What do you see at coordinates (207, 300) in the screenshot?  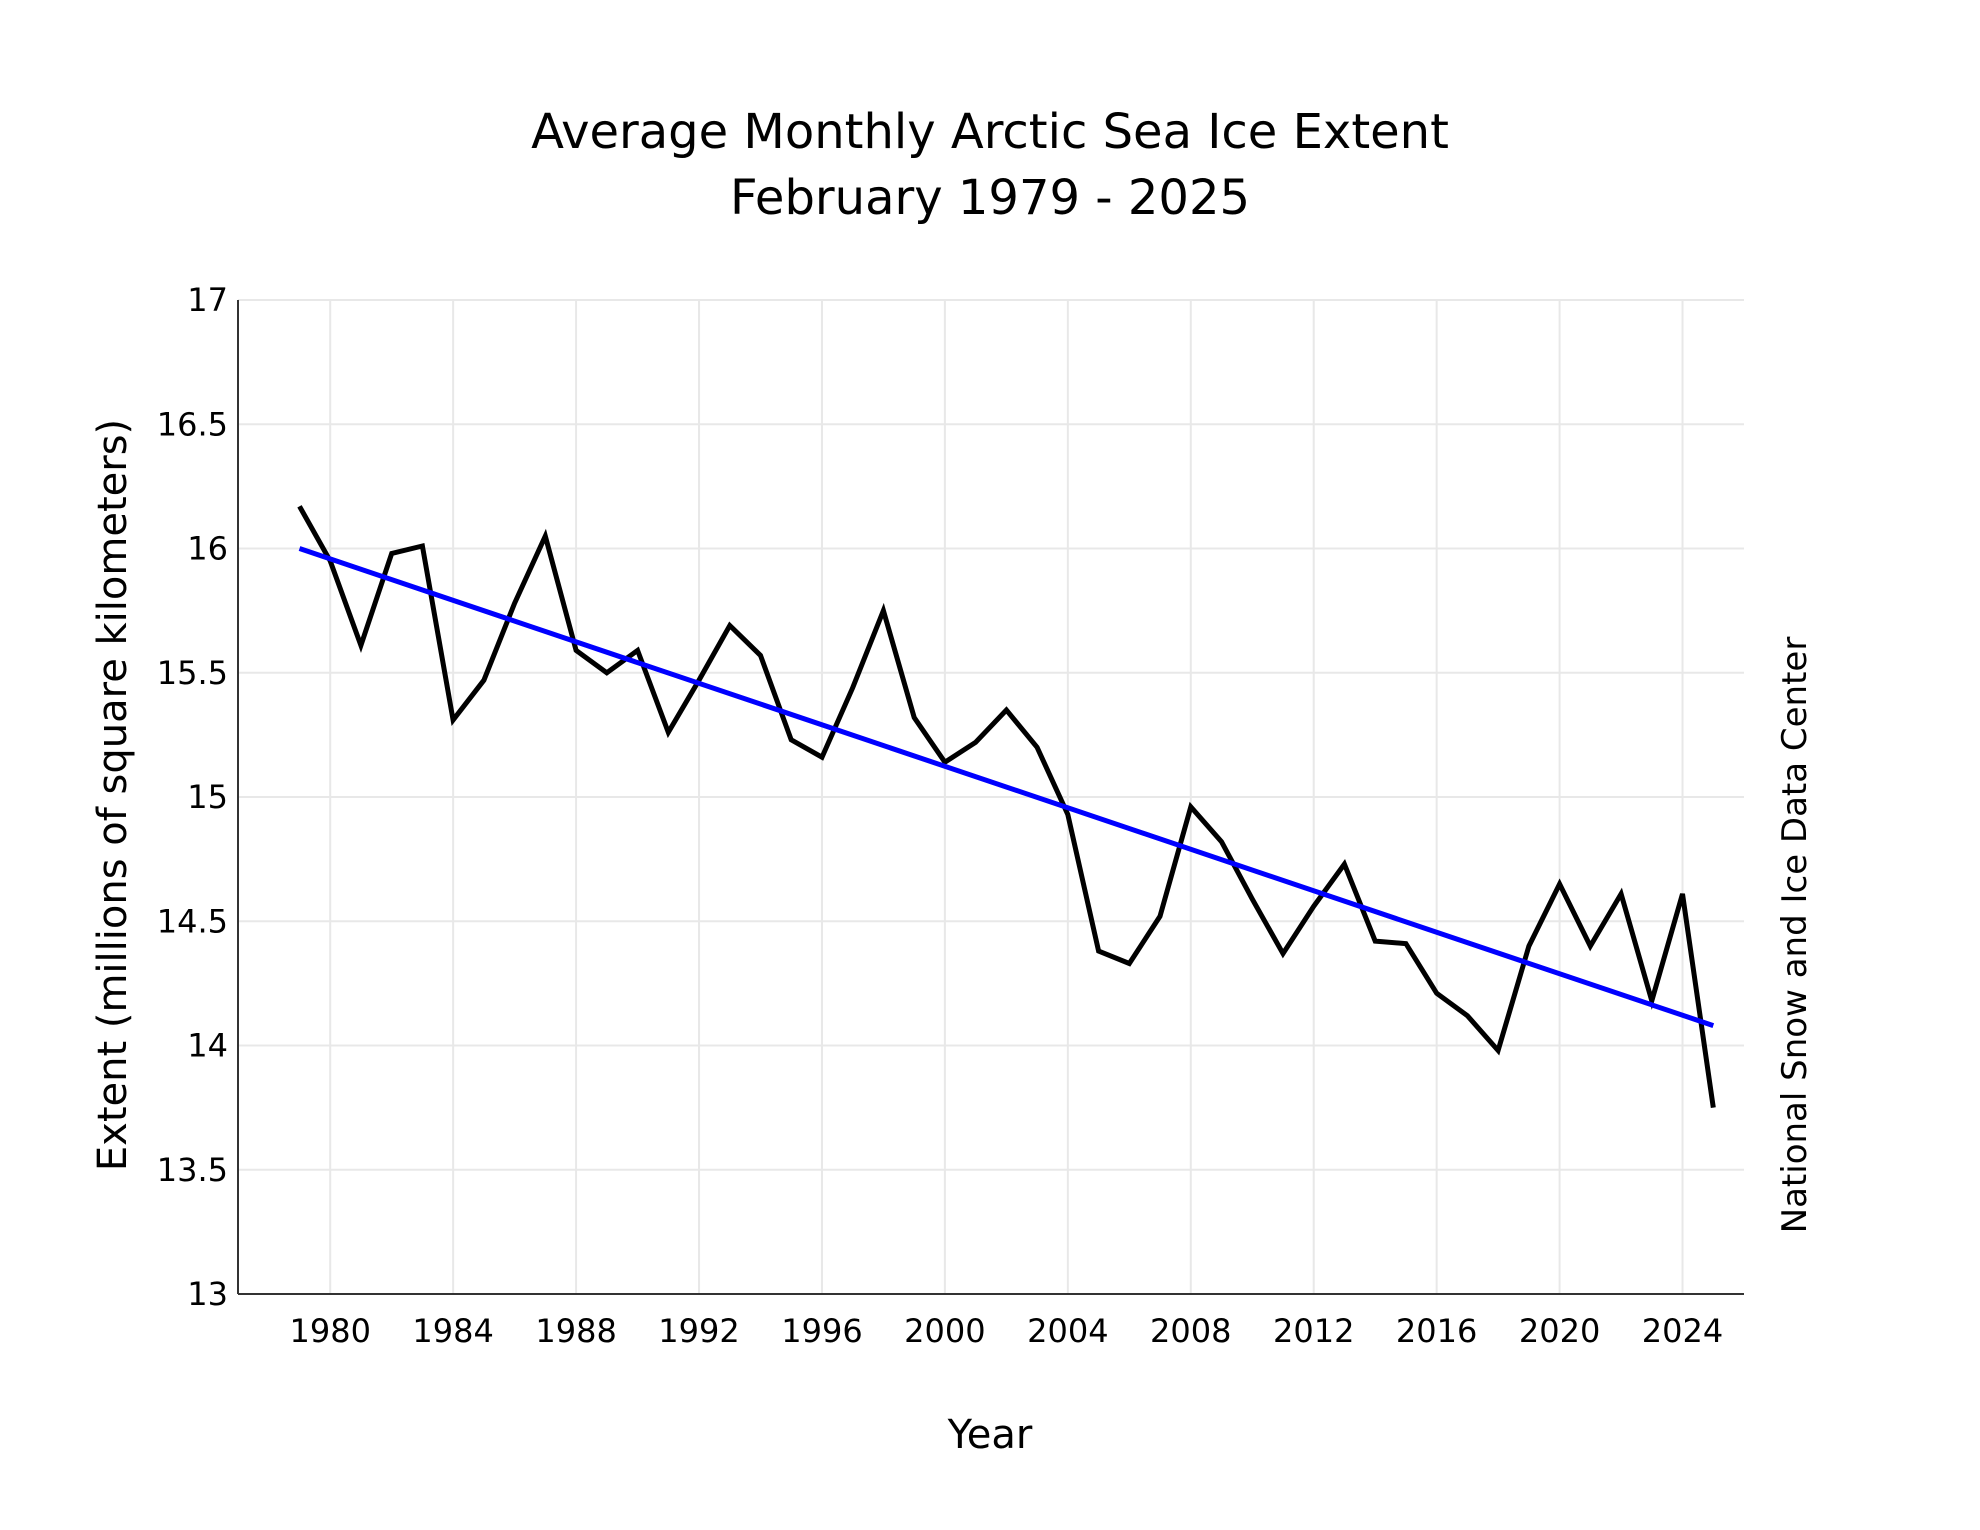 I see `y-tick-label: 17` at bounding box center [207, 300].